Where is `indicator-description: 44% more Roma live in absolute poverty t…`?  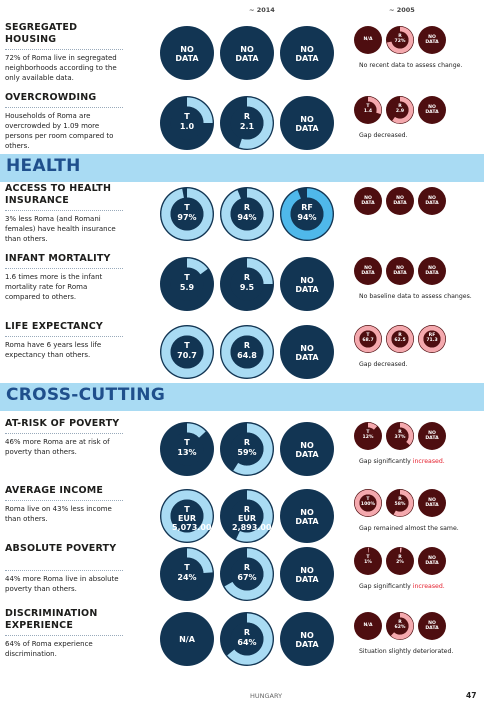
indicator-description: 44% more Roma live in absolute poverty t… is located at coordinates (64, 582).